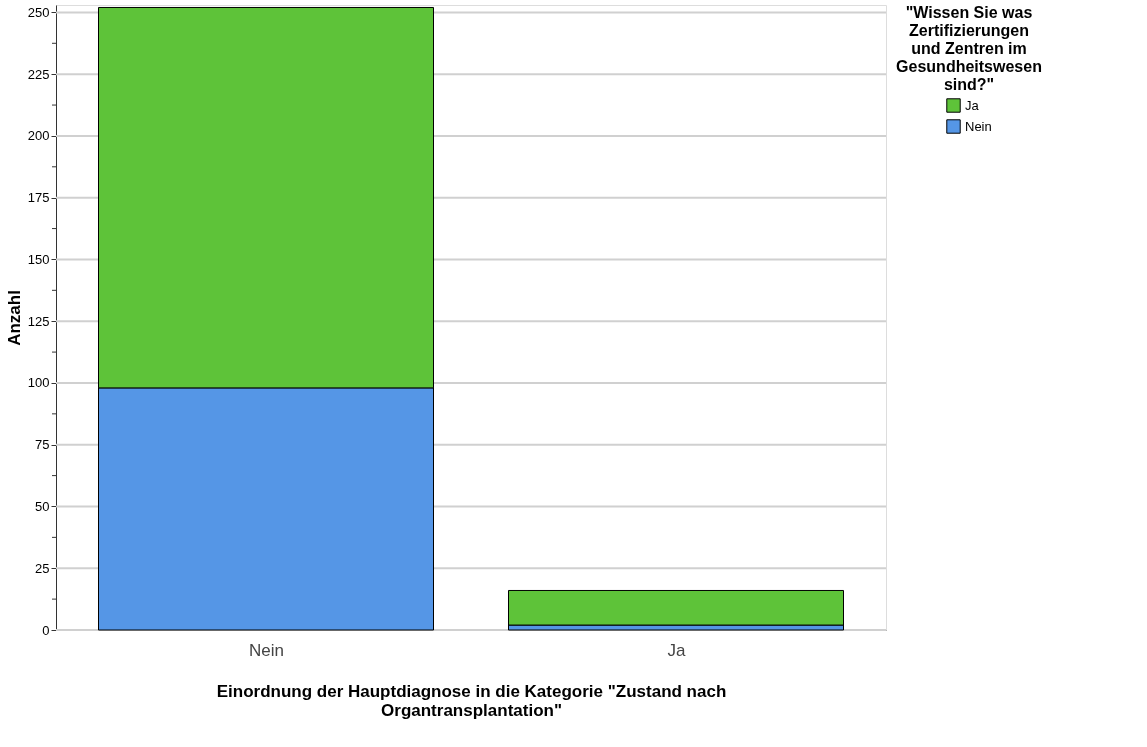 This screenshot has width=1147, height=747. I want to click on y-axis-title: Anzahl, so click(14, 318).